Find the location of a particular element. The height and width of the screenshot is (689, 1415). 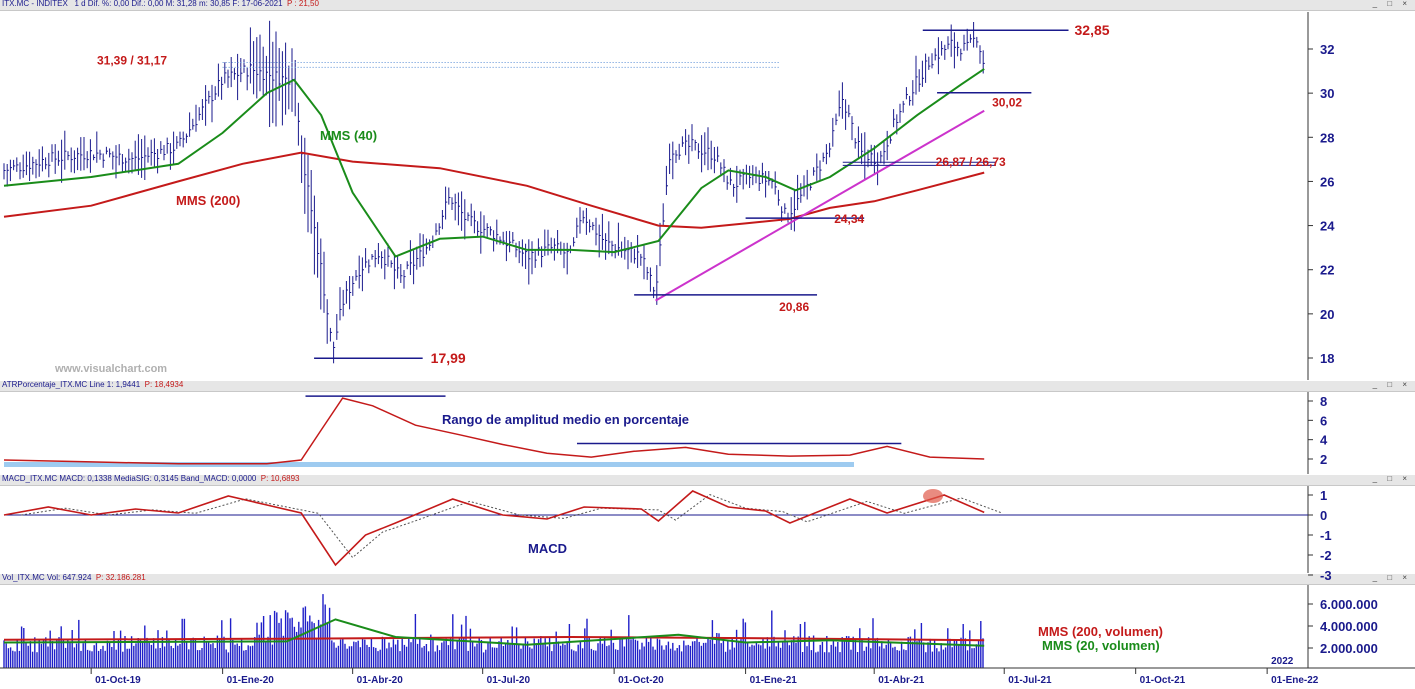

time-tick-label: 01-Oct-20 is located at coordinates (641, 680).